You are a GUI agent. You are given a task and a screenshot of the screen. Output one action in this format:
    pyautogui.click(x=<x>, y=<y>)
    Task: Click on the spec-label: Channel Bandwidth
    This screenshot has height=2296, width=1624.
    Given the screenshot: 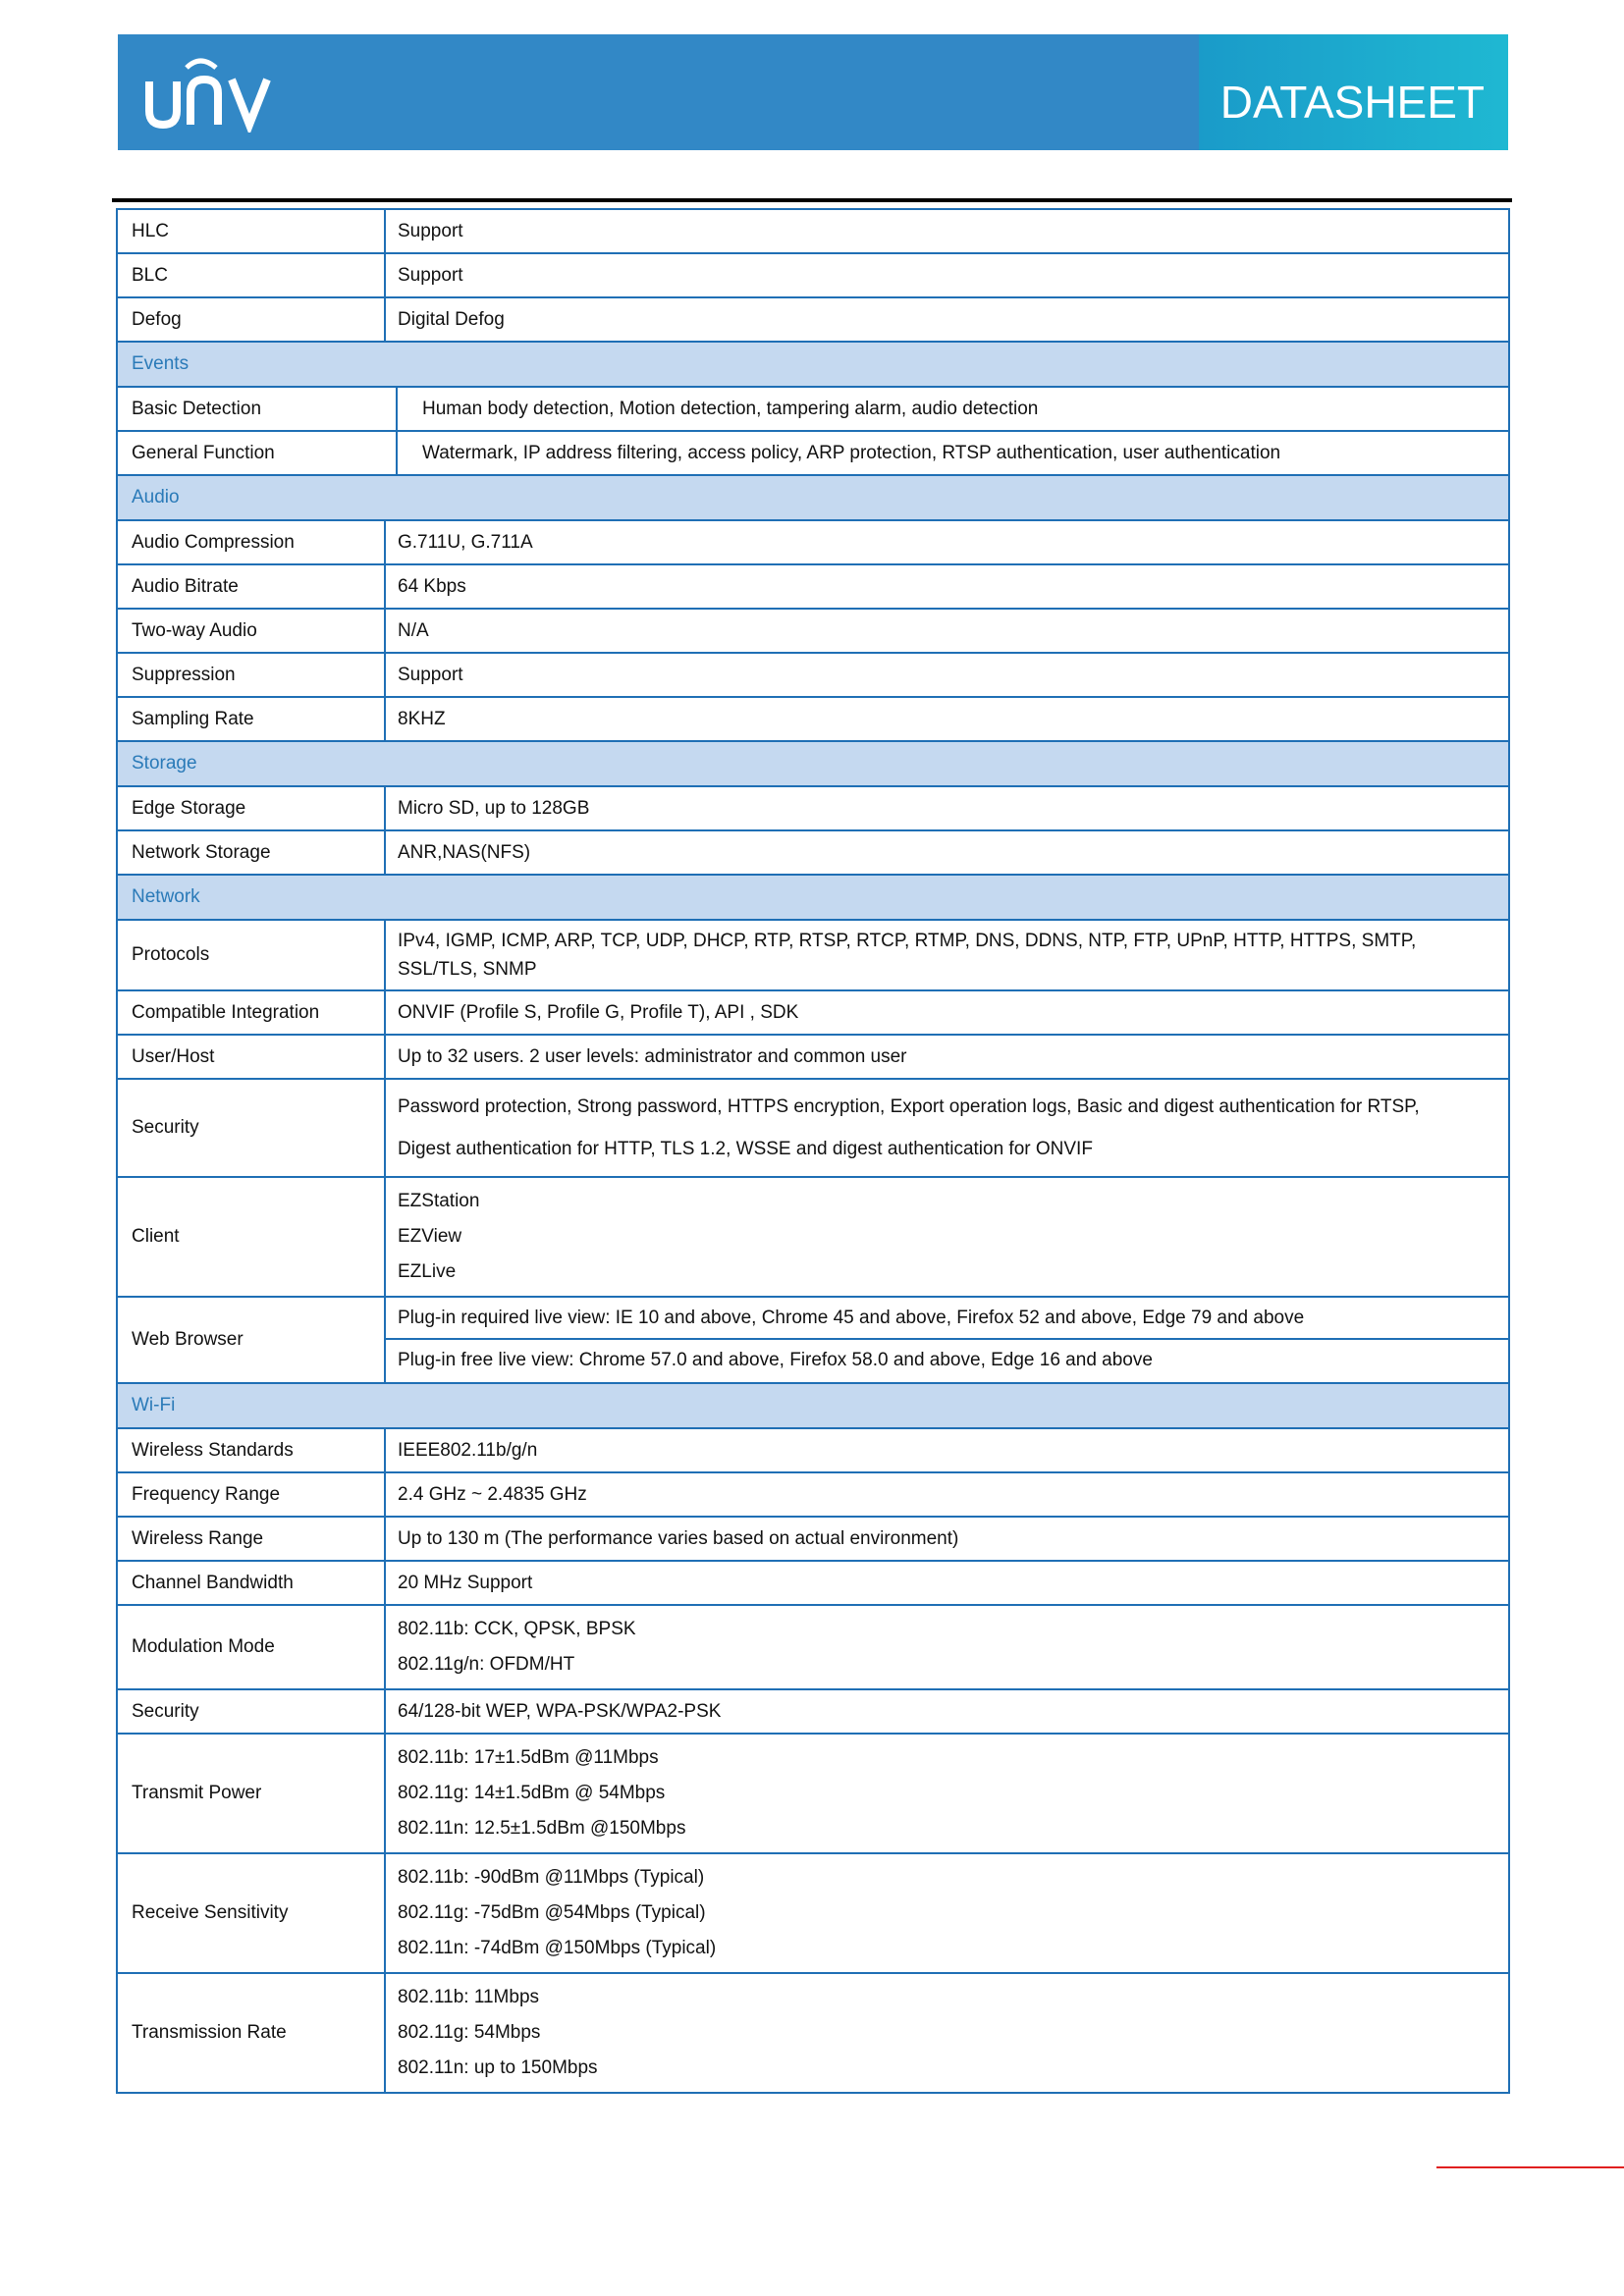 What is the action you would take?
    pyautogui.click(x=252, y=1583)
    